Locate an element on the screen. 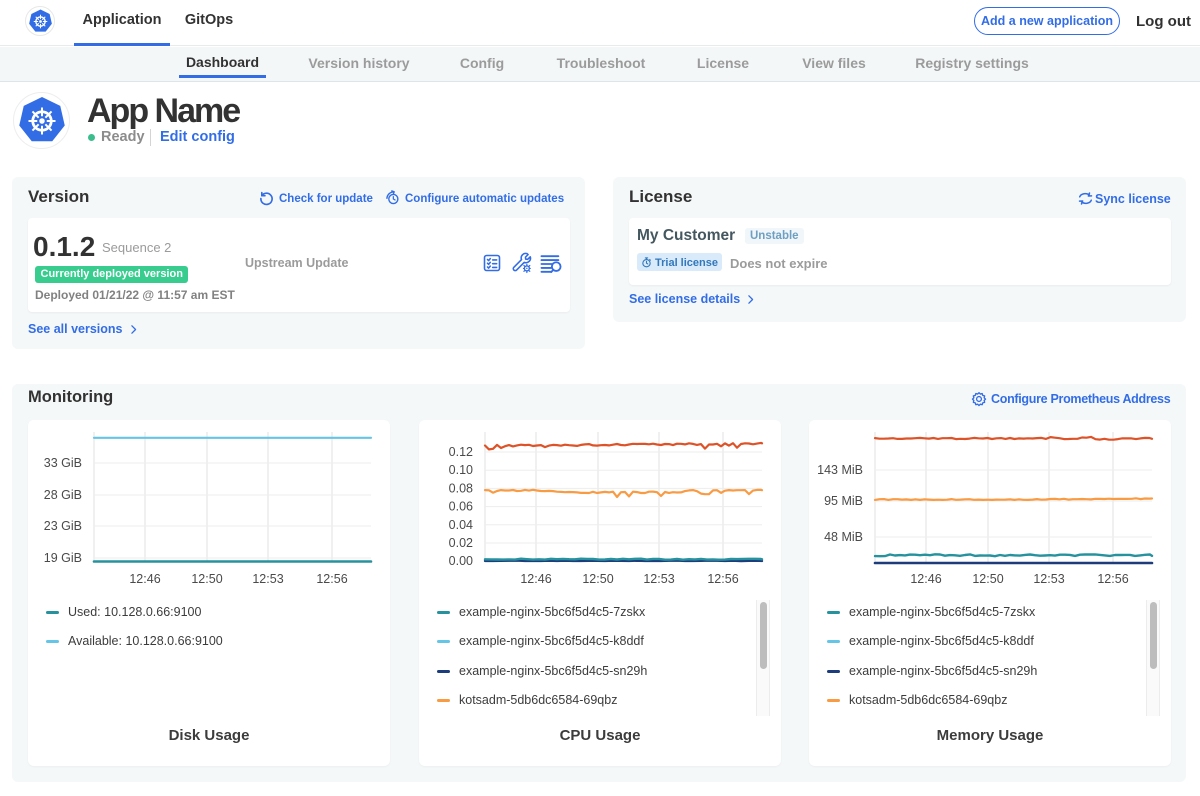 The height and width of the screenshot is (796, 1200). svg-text: 0.06 is located at coordinates (461, 507).